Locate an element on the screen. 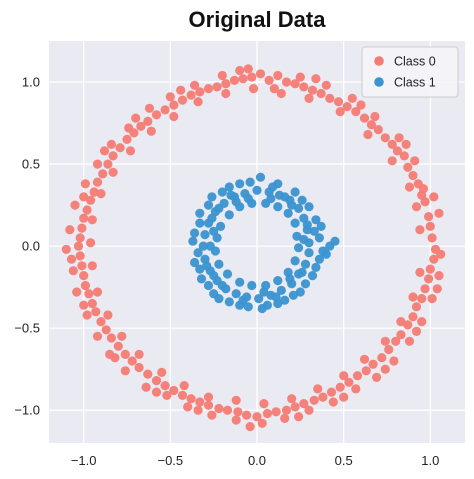 This screenshot has width=474, height=479. y-tick-label: −0.5 is located at coordinates (27, 328).